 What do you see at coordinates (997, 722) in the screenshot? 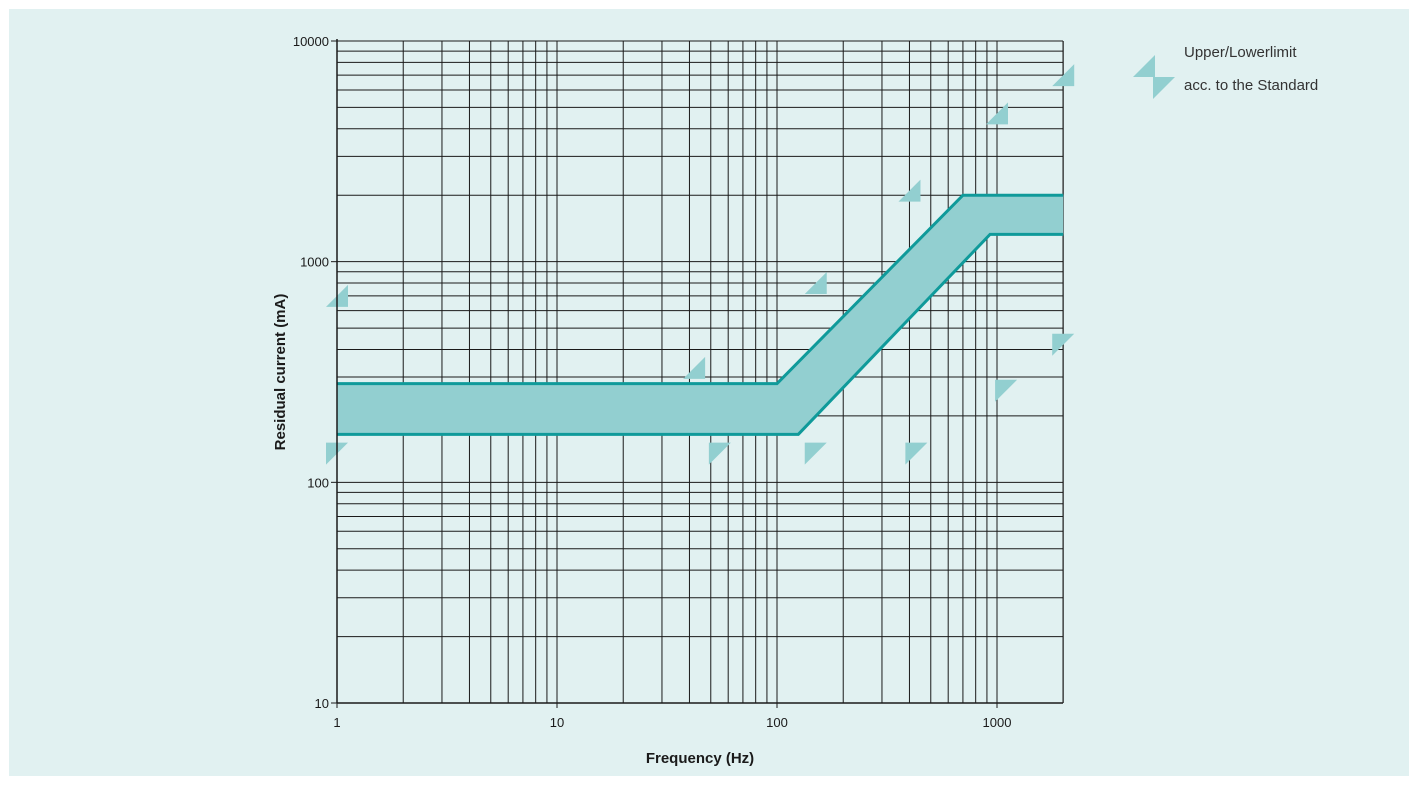
I see `x-tick-label: 1000` at bounding box center [997, 722].